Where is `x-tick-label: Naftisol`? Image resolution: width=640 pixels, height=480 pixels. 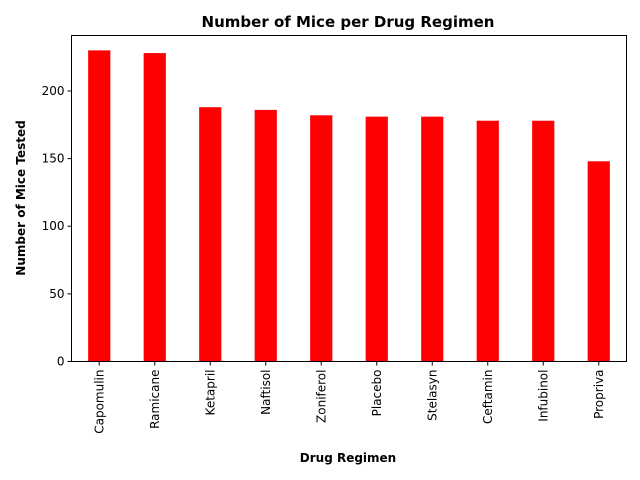 x-tick-label: Naftisol is located at coordinates (266, 392).